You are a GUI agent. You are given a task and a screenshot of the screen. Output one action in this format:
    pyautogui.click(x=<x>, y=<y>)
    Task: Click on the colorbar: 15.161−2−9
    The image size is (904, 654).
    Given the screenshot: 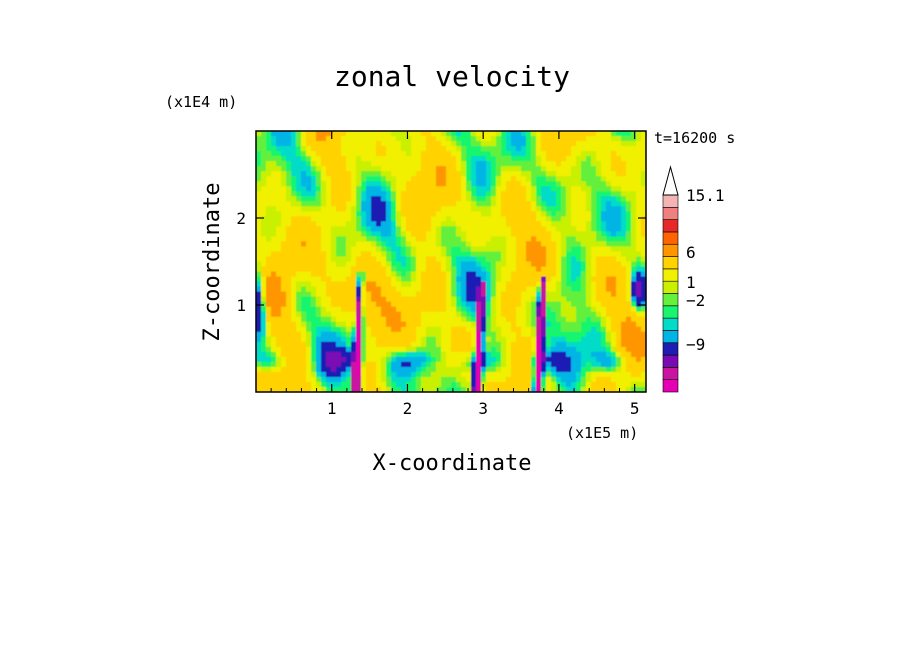 What is the action you would take?
    pyautogui.click(x=693, y=279)
    